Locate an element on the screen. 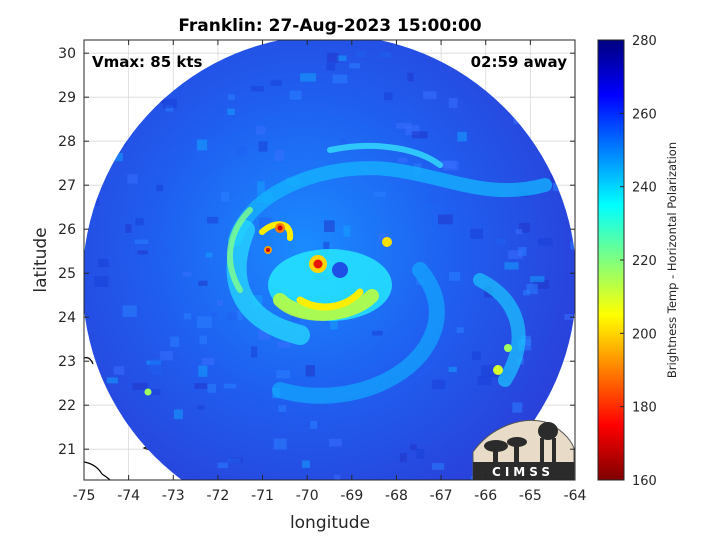 This screenshot has width=720, height=540. x-tick-label: -69 is located at coordinates (351, 496).